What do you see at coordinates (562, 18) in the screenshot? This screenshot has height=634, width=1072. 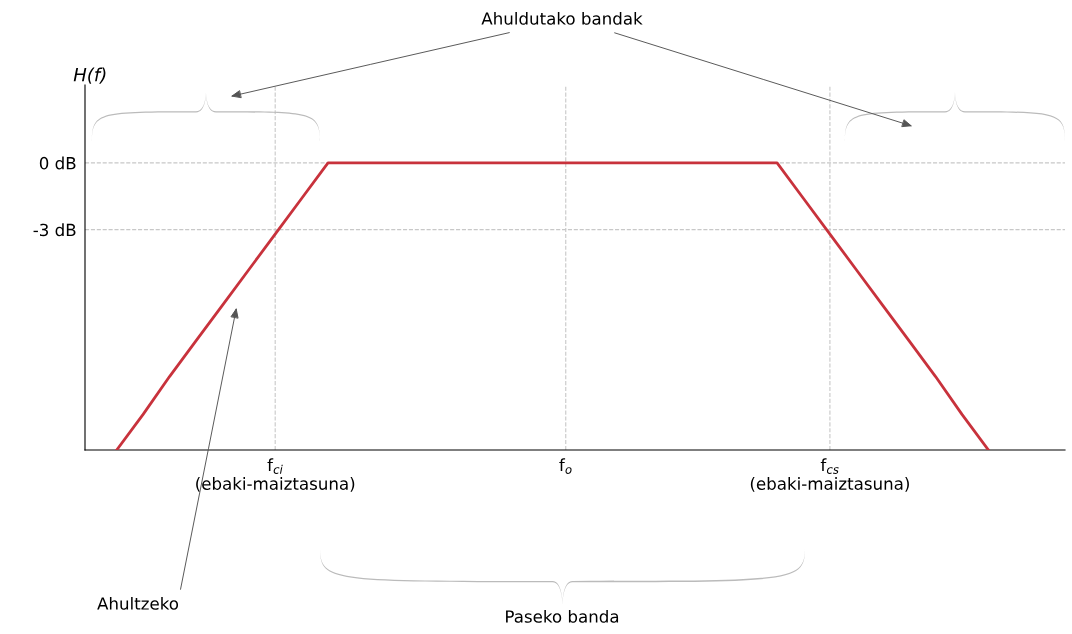 I see `text: Ahuldutako bandak` at bounding box center [562, 18].